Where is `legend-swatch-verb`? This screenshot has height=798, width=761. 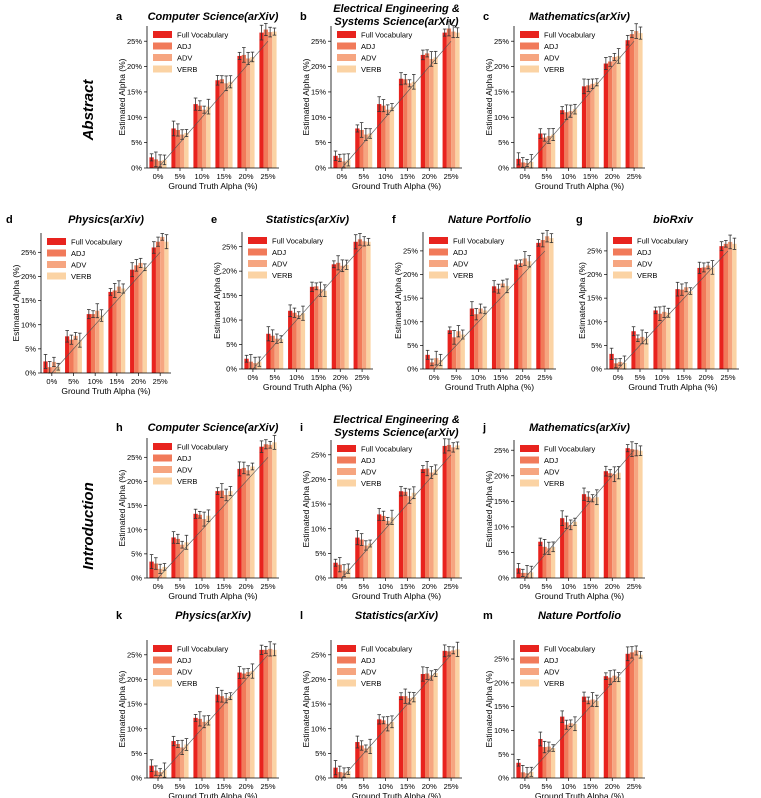 legend-swatch-verb is located at coordinates (162, 481).